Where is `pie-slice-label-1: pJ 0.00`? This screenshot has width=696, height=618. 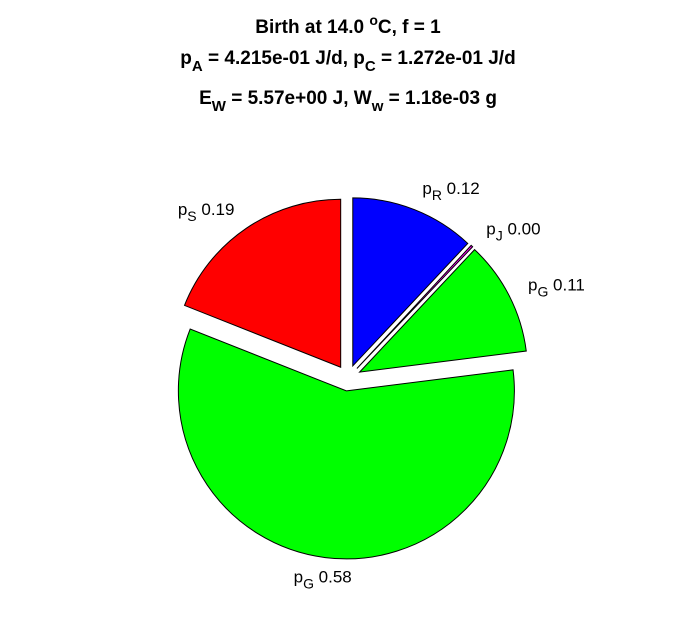 pie-slice-label-1: pJ 0.00 is located at coordinates (513, 232).